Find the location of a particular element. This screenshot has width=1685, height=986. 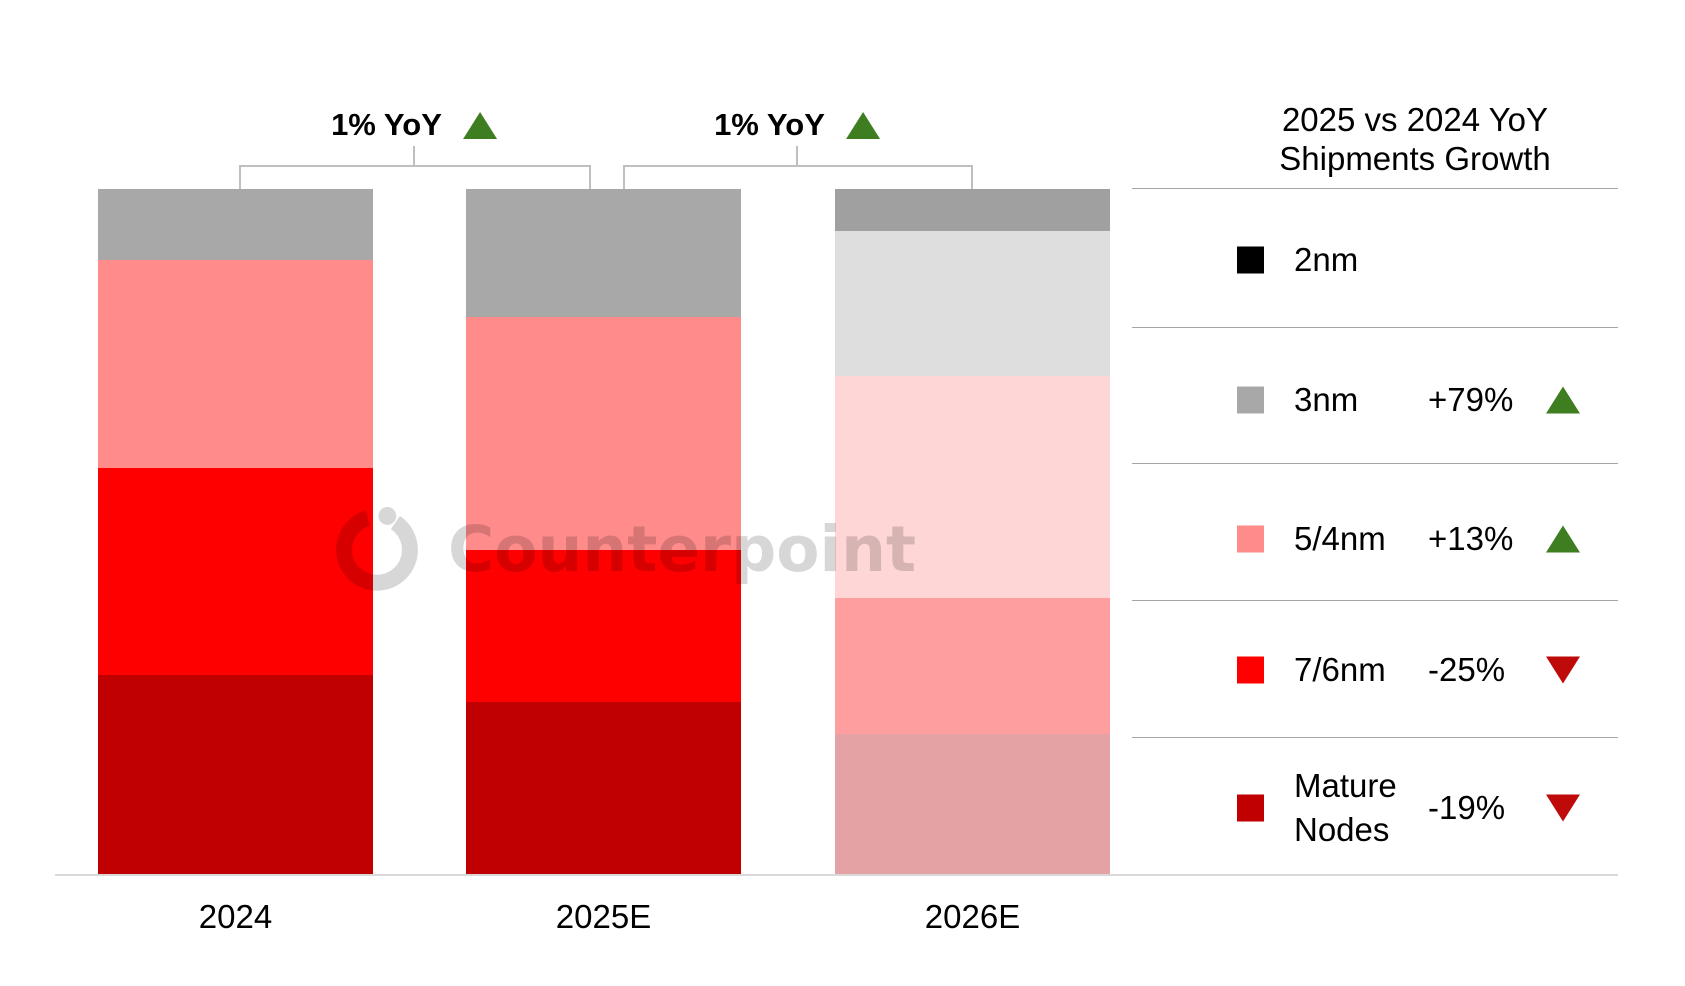

bar-segment-2026e-3nm is located at coordinates (972, 303).